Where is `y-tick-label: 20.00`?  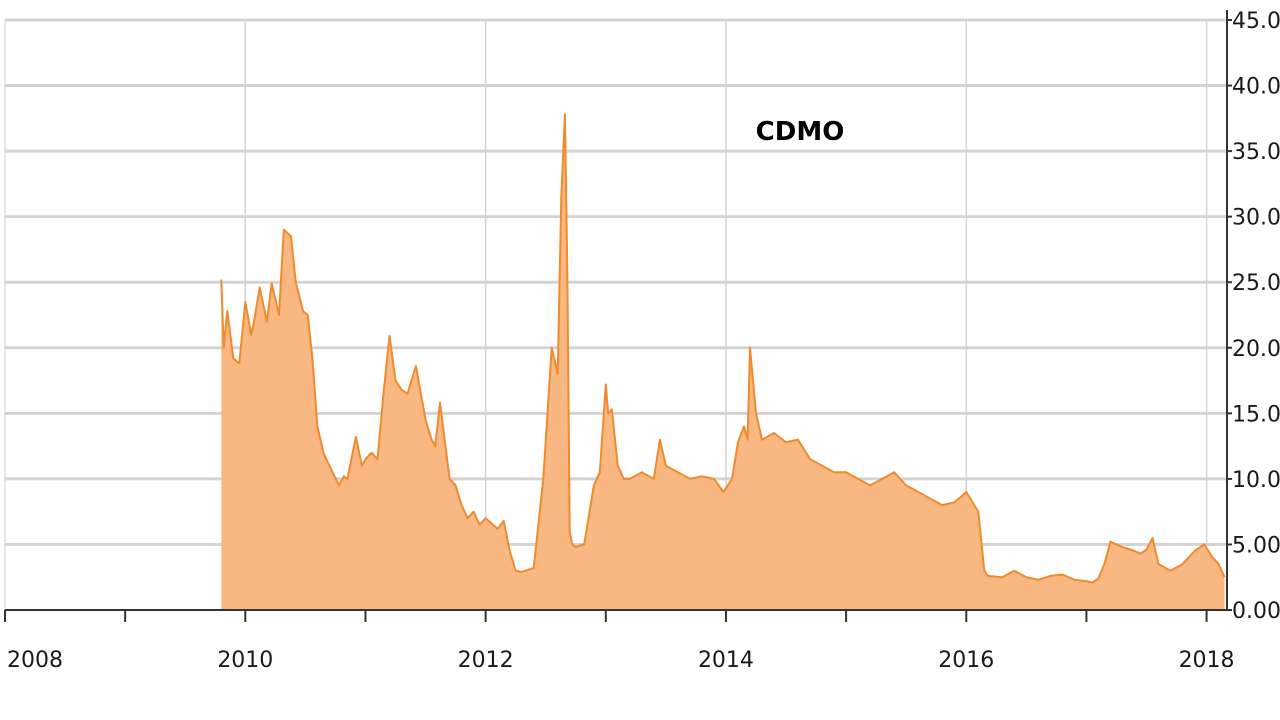
y-tick-label: 20.00 is located at coordinates (1256, 349).